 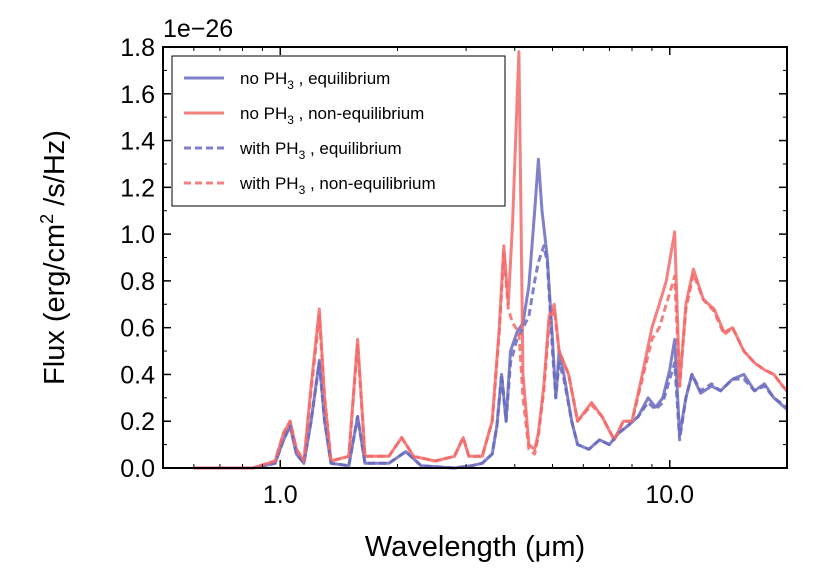 I want to click on y-axis-label-tail: /s/Hz), so click(x=55, y=172).